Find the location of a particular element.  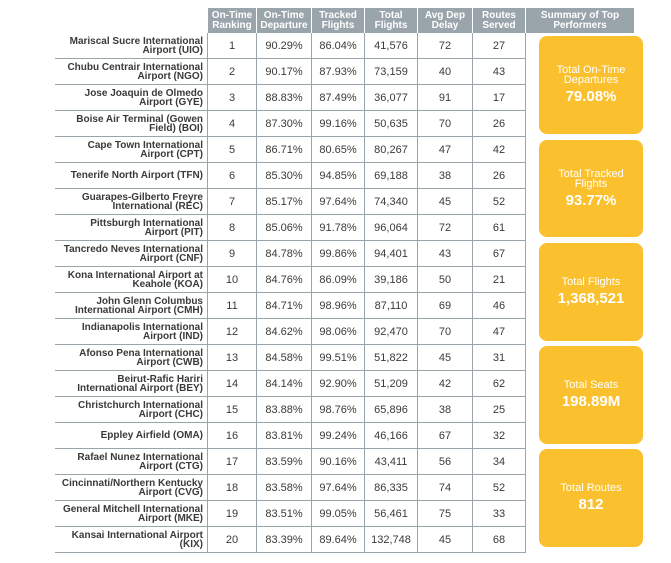

tracked-cell: 97.64% is located at coordinates (338, 201).